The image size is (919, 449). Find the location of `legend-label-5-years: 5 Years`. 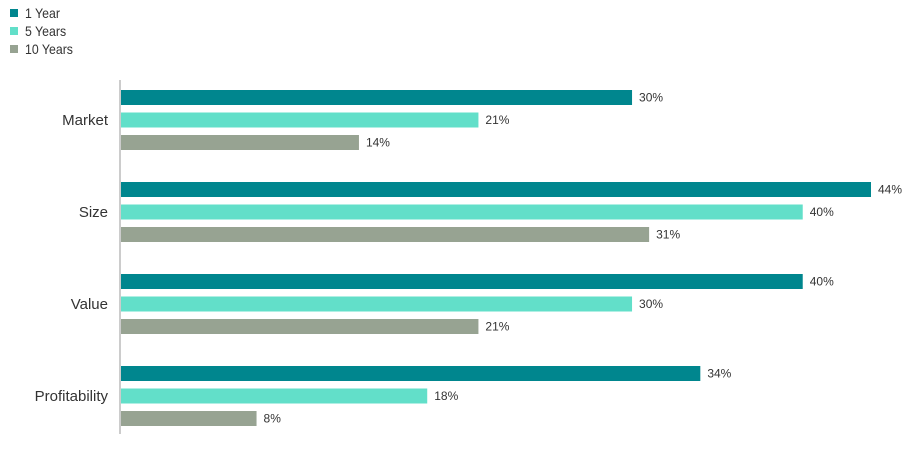

legend-label-5-years: 5 Years is located at coordinates (46, 31).